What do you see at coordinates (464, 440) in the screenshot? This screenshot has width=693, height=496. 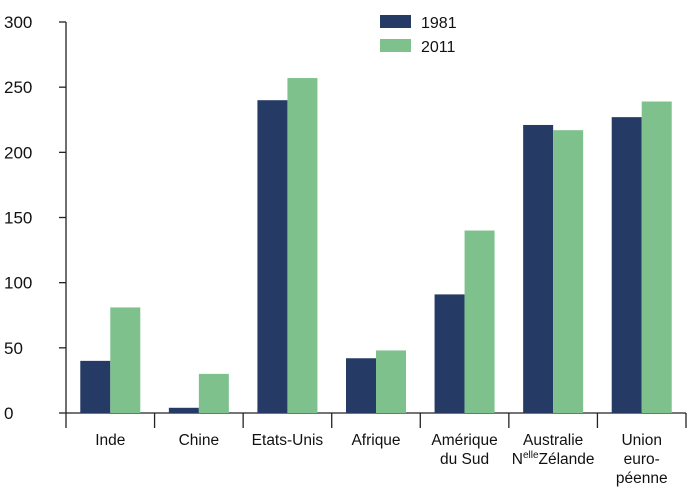 I see `x-tick-label: Amérique` at bounding box center [464, 440].